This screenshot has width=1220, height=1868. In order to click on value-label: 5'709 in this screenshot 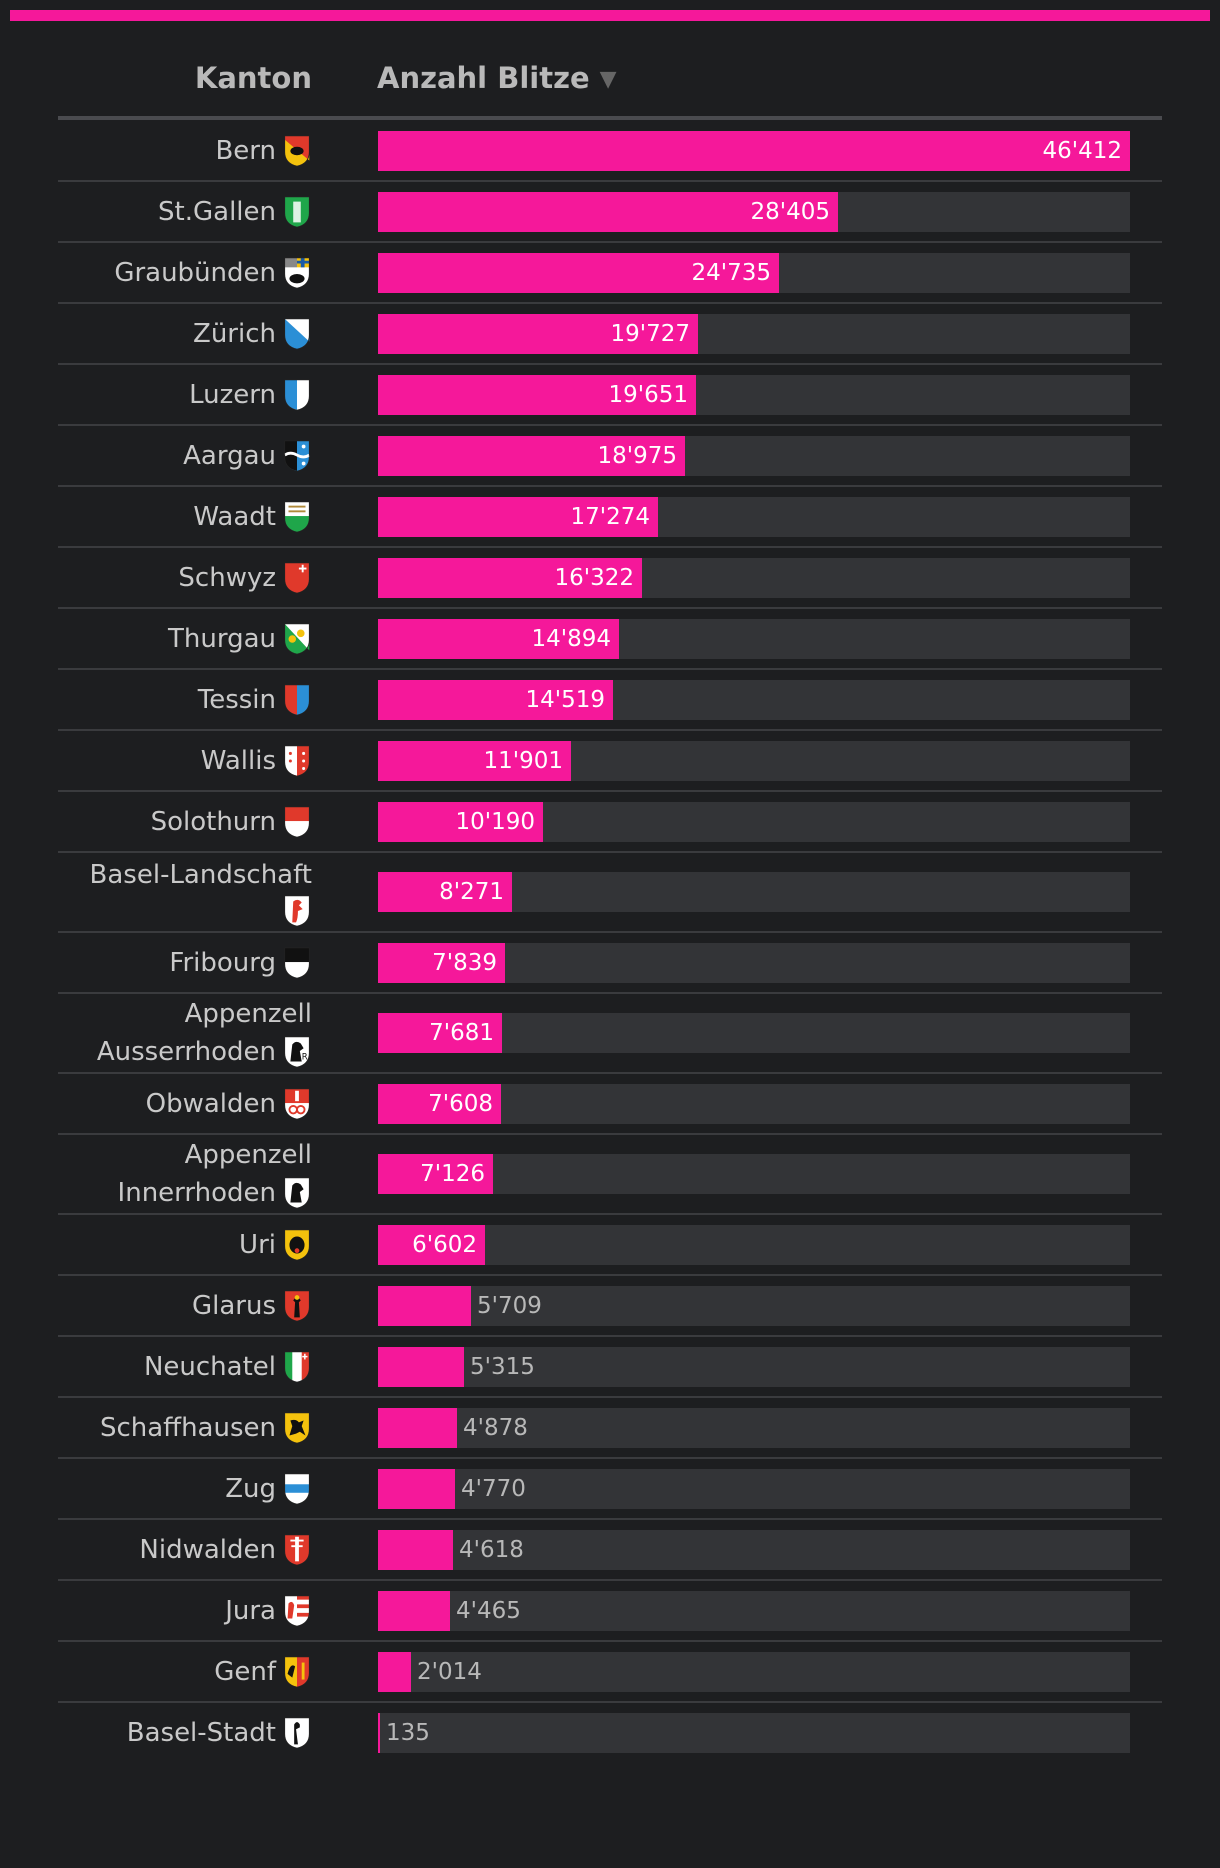, I will do `click(509, 1306)`.